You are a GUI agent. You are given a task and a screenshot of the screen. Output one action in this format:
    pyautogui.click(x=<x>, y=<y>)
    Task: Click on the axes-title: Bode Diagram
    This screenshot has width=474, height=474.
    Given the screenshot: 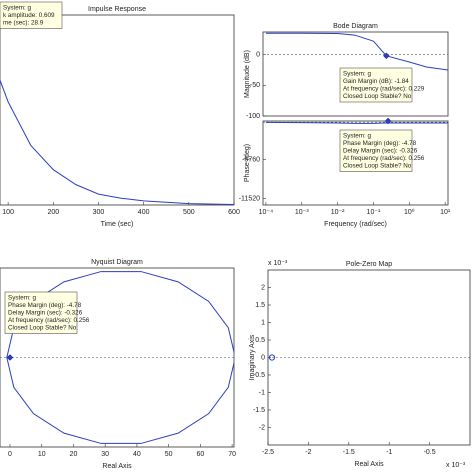 What is the action you would take?
    pyautogui.click(x=355, y=26)
    